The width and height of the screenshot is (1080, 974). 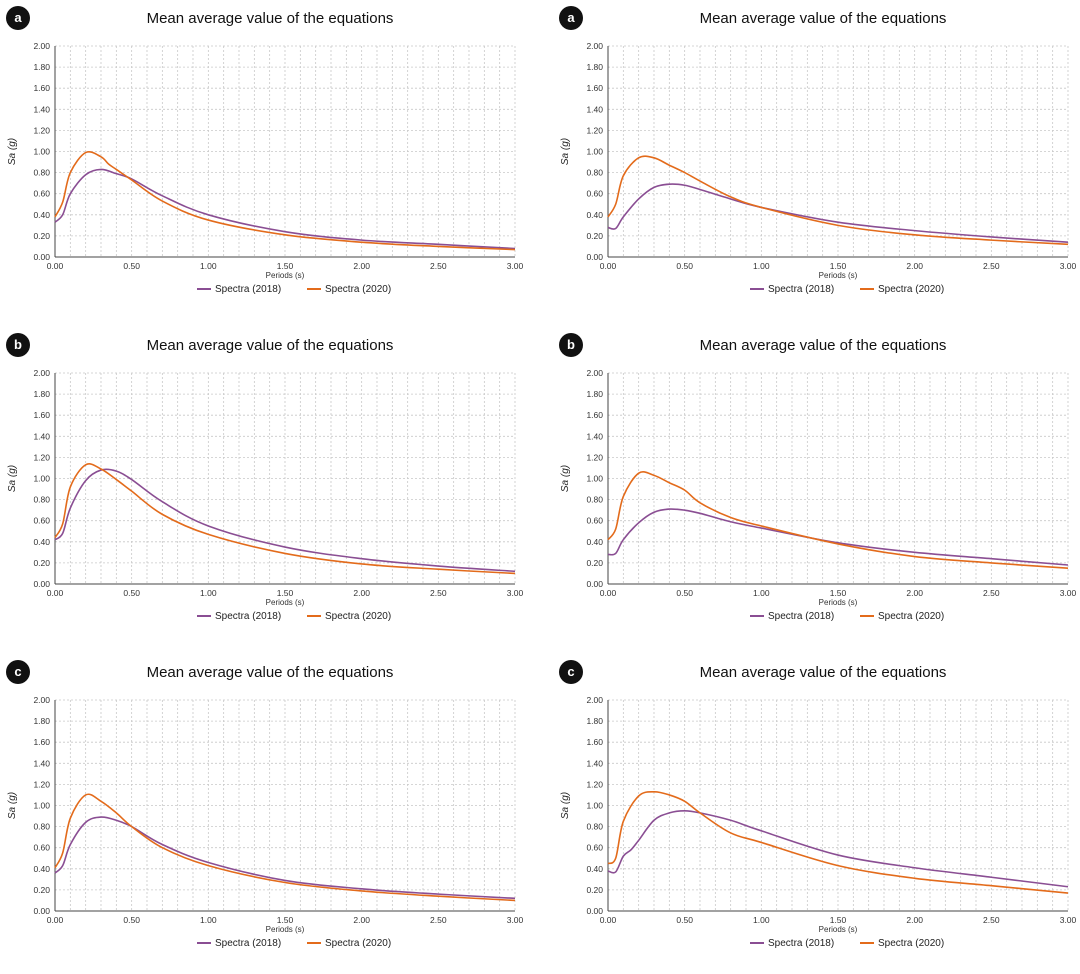 What do you see at coordinates (571, 345) in the screenshot?
I see `panel-label-badge: b` at bounding box center [571, 345].